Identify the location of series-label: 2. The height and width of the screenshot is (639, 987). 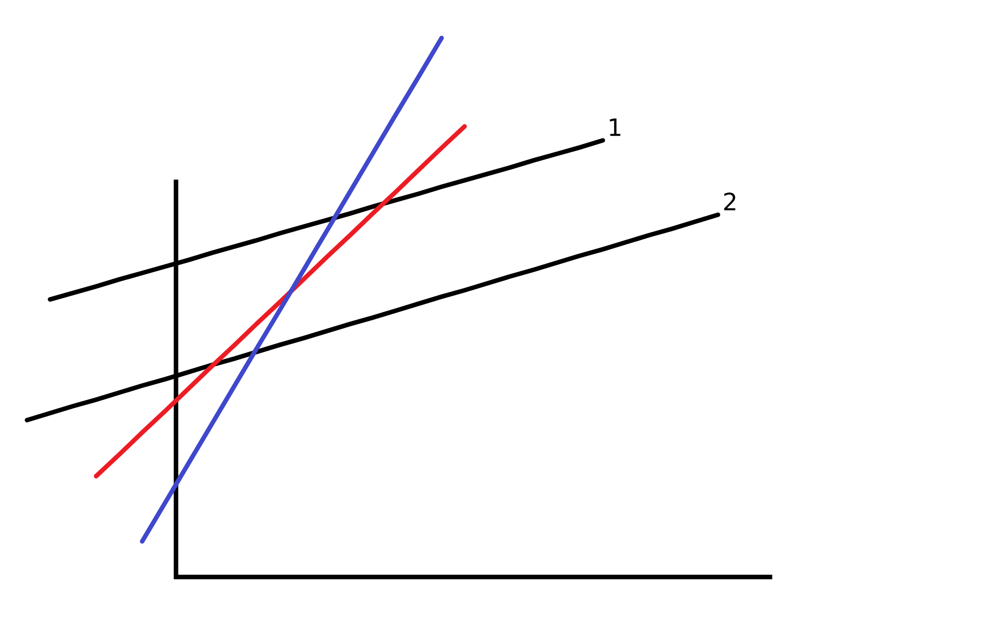
(730, 201).